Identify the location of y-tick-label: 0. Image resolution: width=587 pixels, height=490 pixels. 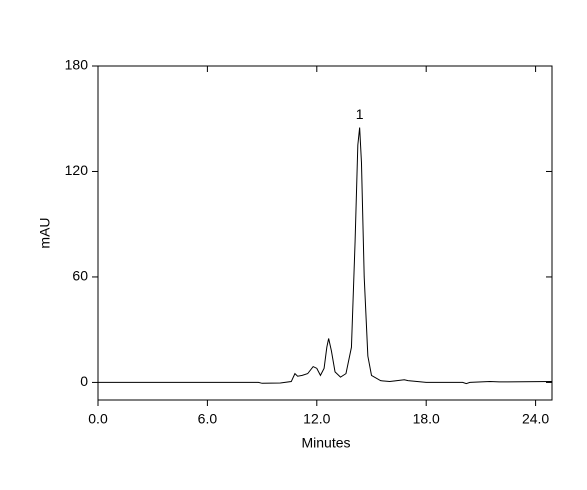
(84, 381).